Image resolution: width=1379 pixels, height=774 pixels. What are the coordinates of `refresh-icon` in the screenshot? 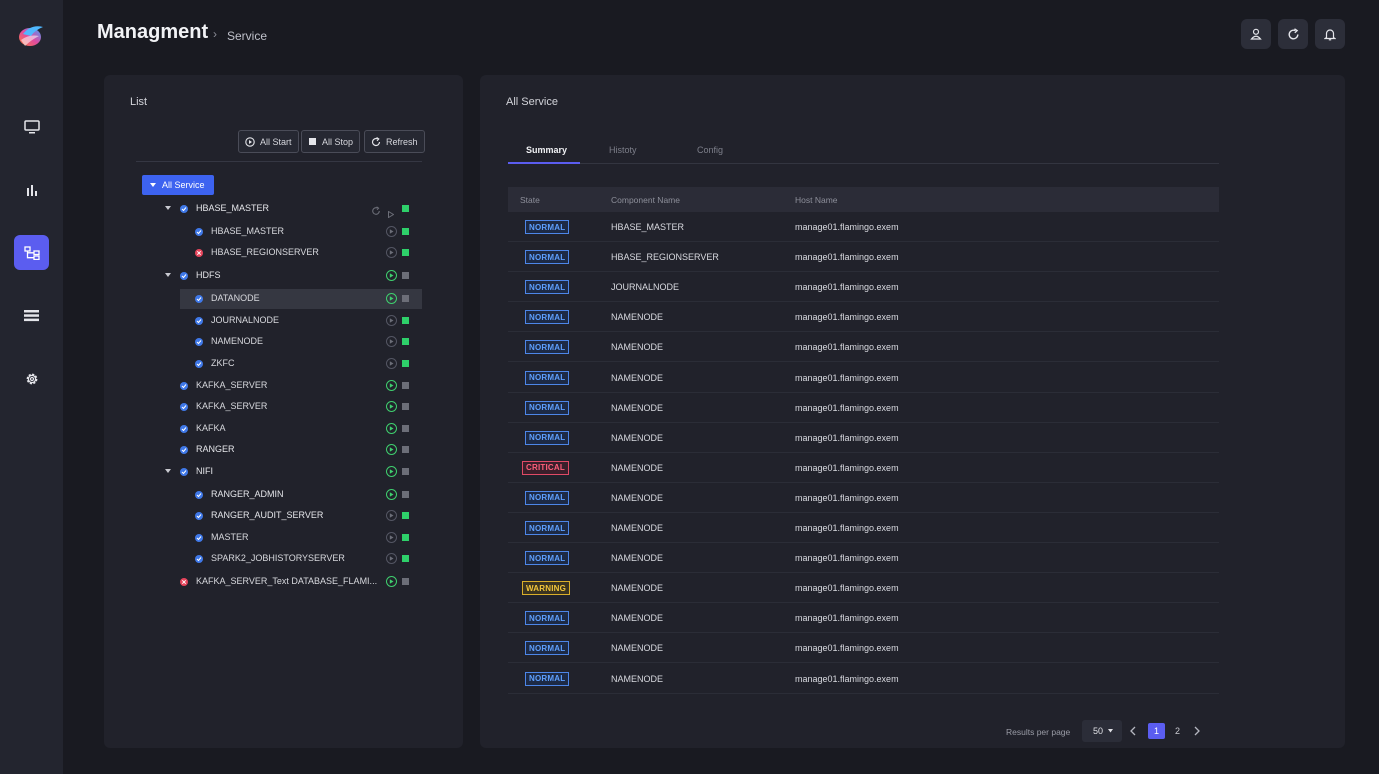 It's located at (376, 209).